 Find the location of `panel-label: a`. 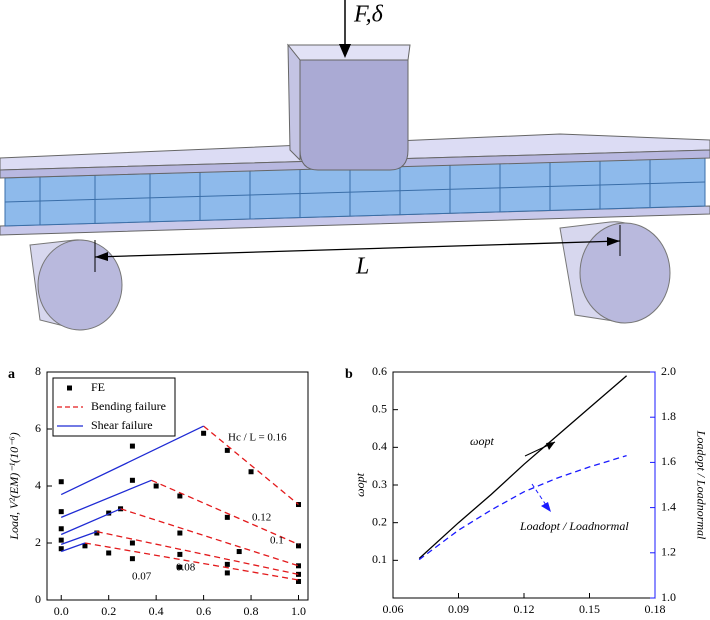

panel-label: a is located at coordinates (11, 374).